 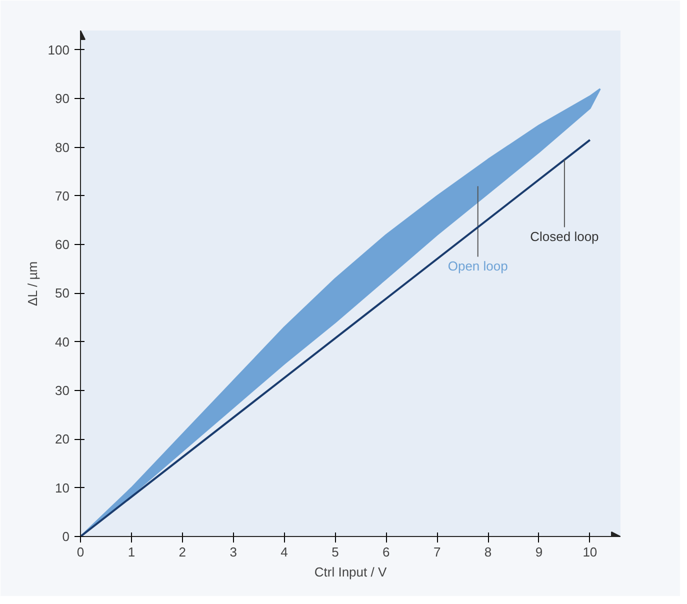 What do you see at coordinates (62, 390) in the screenshot?
I see `y-tick-label: 30` at bounding box center [62, 390].